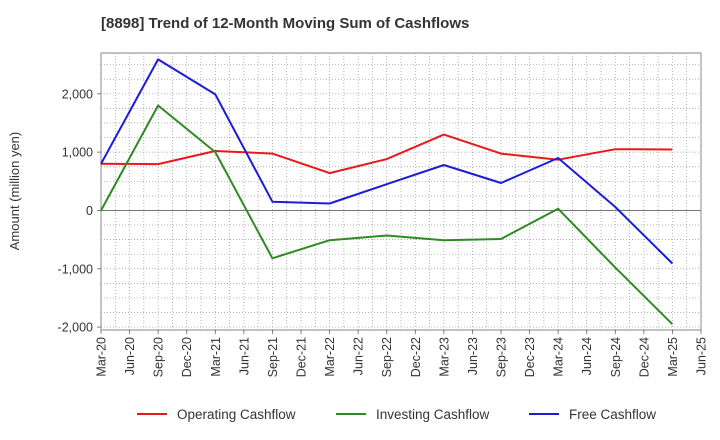  I want to click on x-tick-label: Jun-25, so click(702, 356).